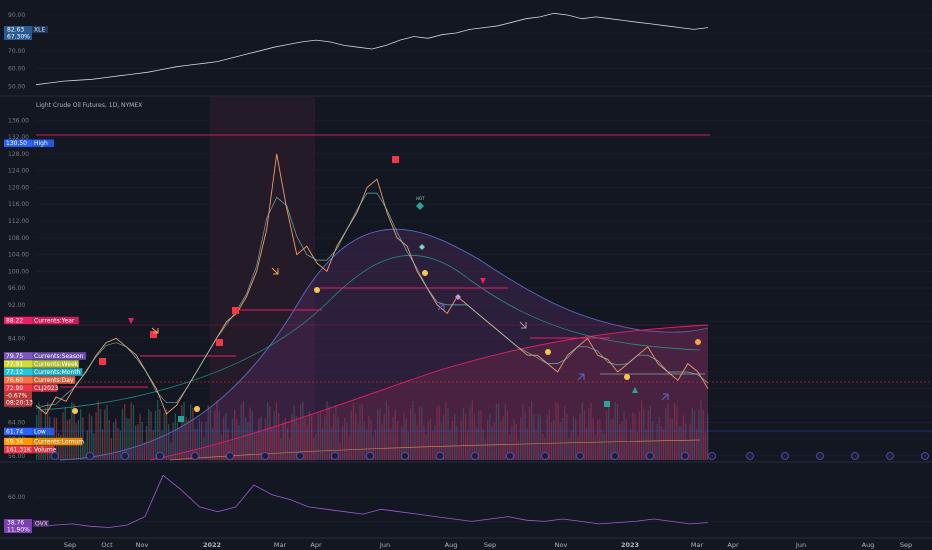  What do you see at coordinates (107, 545) in the screenshot?
I see `x-tick-label: Oct` at bounding box center [107, 545].